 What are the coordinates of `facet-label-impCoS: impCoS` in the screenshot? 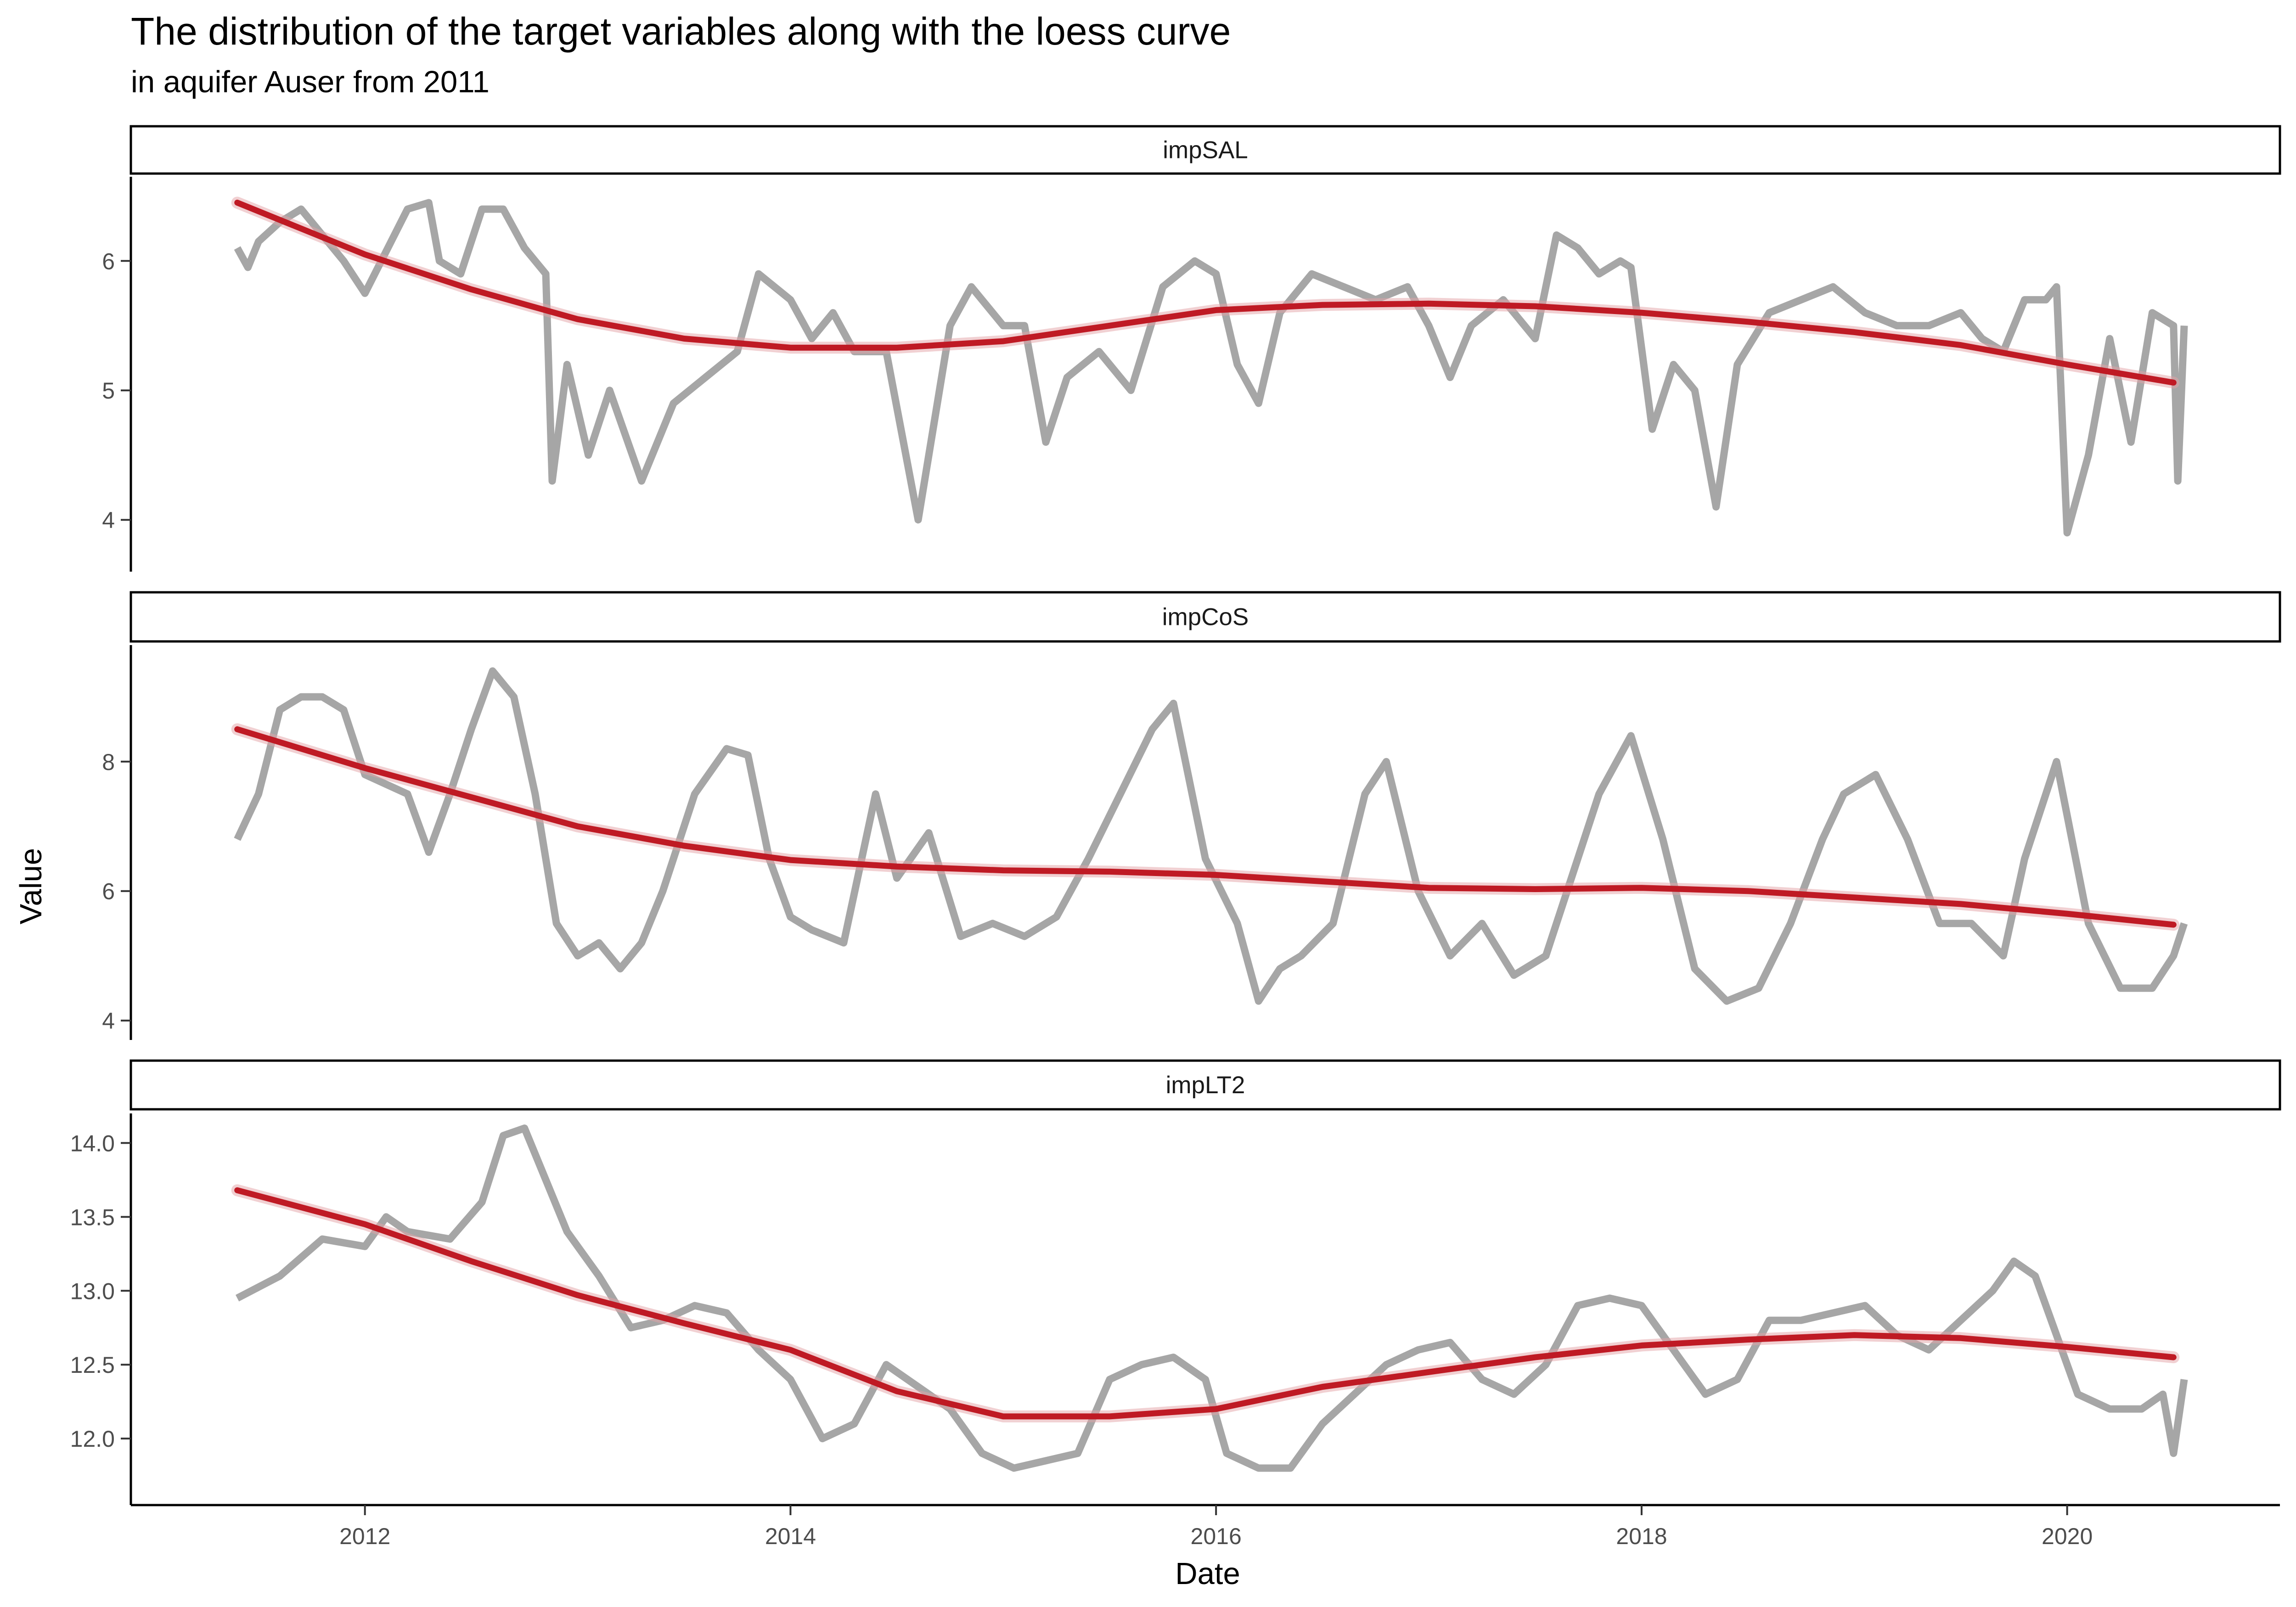 It's located at (1205, 617).